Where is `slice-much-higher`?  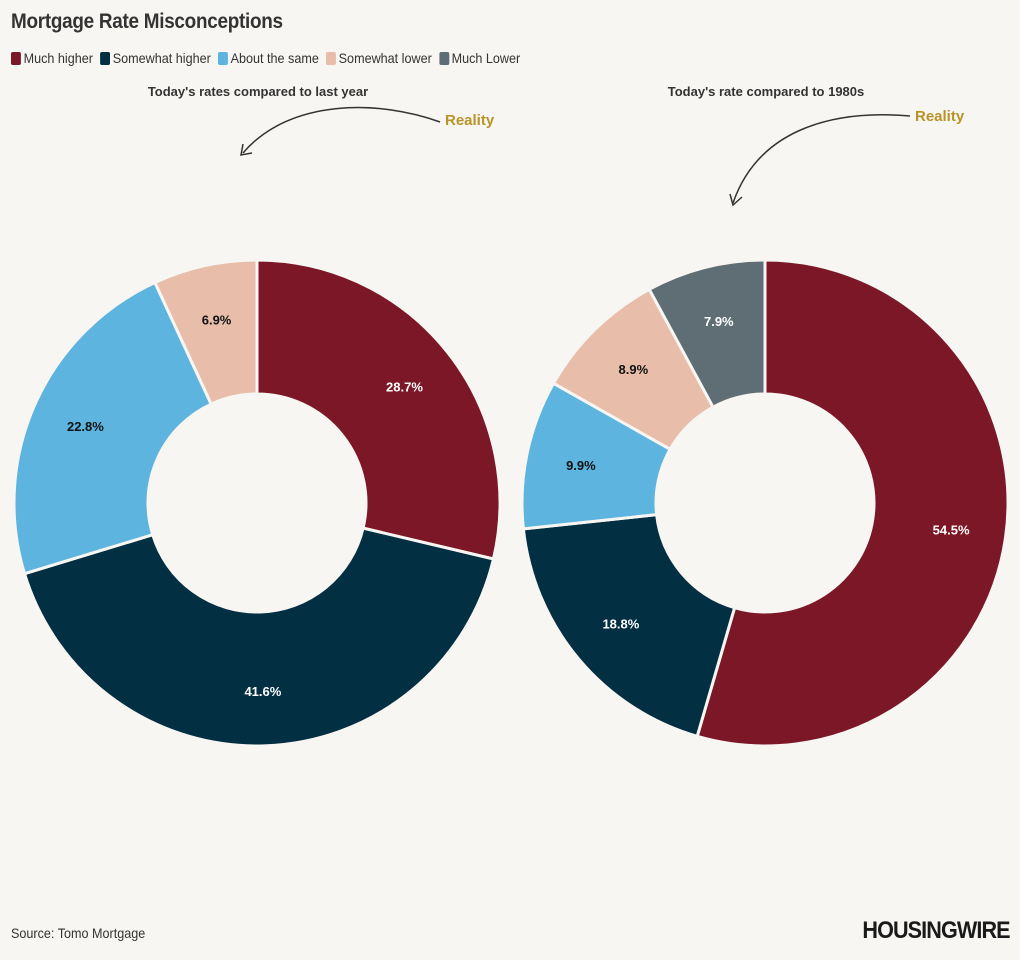 slice-much-higher is located at coordinates (378, 409).